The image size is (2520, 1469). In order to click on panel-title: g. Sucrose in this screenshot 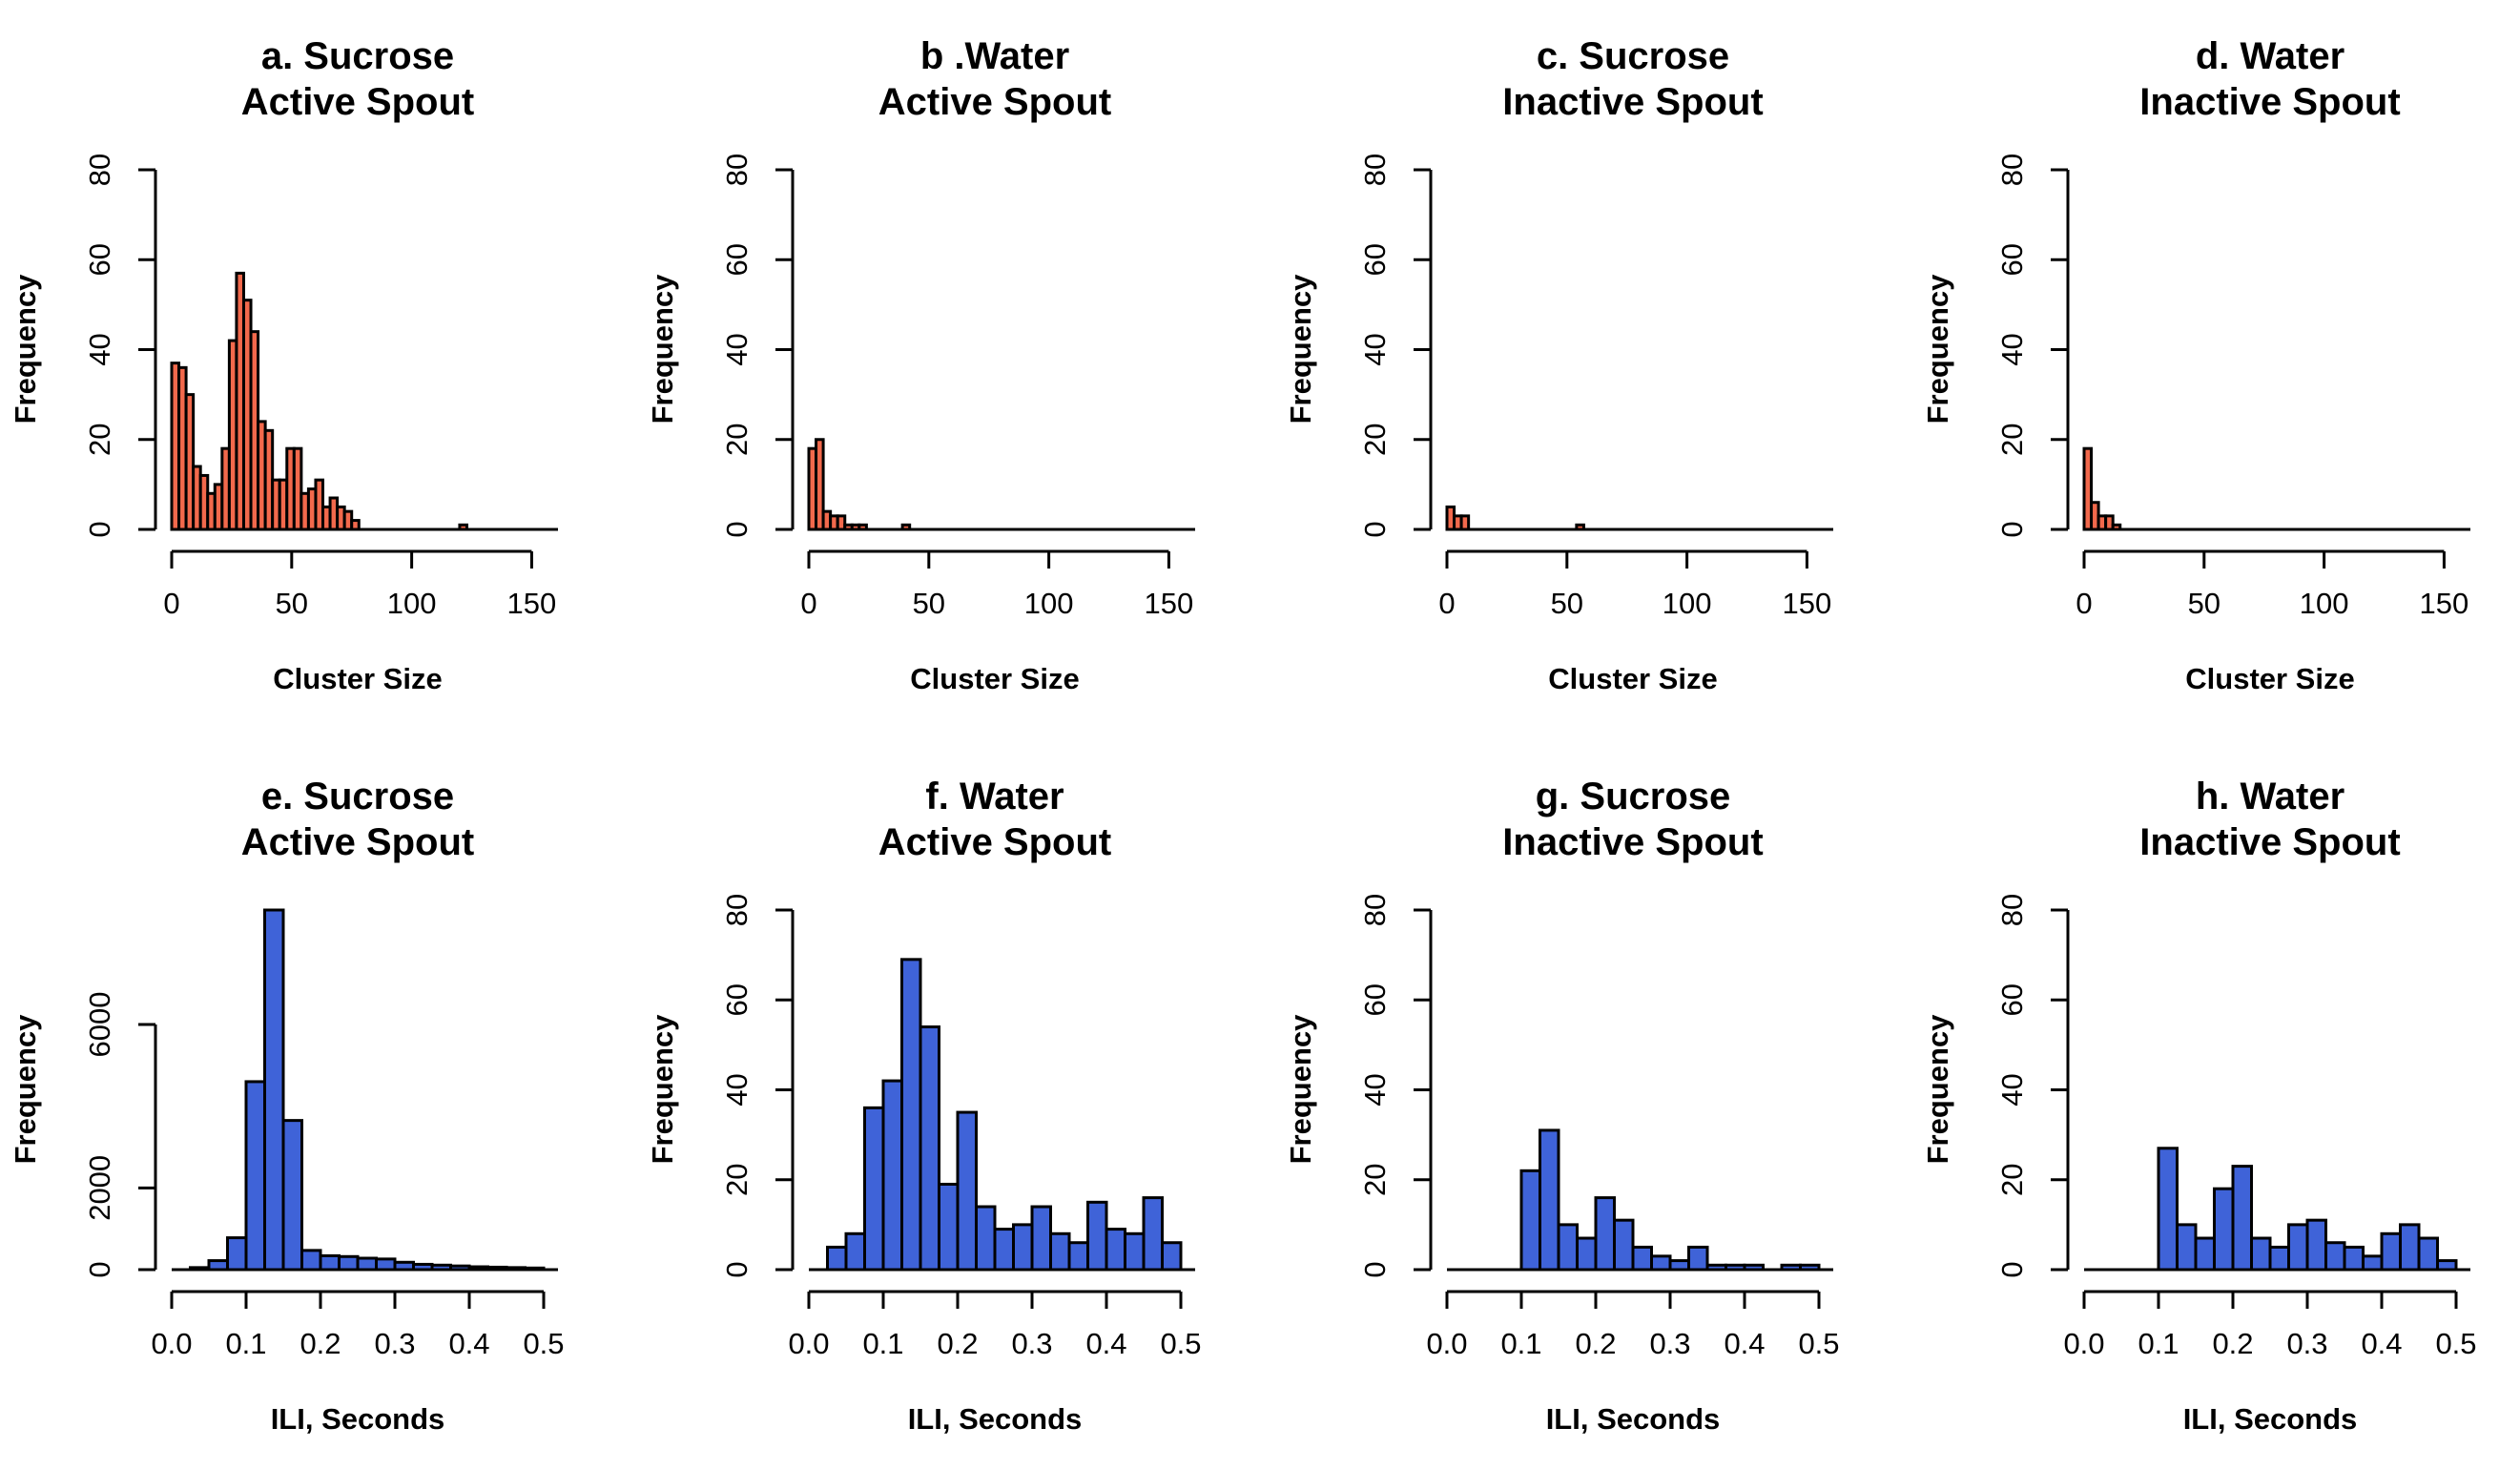, I will do `click(1634, 797)`.